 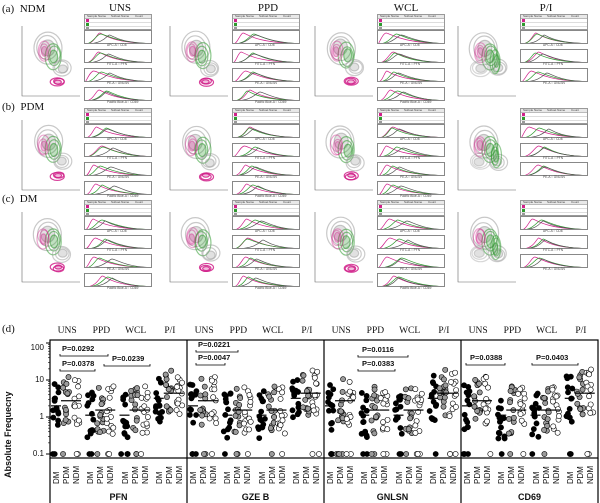 I want to click on table-header-cell: Sample Name, so click(x=533, y=110).